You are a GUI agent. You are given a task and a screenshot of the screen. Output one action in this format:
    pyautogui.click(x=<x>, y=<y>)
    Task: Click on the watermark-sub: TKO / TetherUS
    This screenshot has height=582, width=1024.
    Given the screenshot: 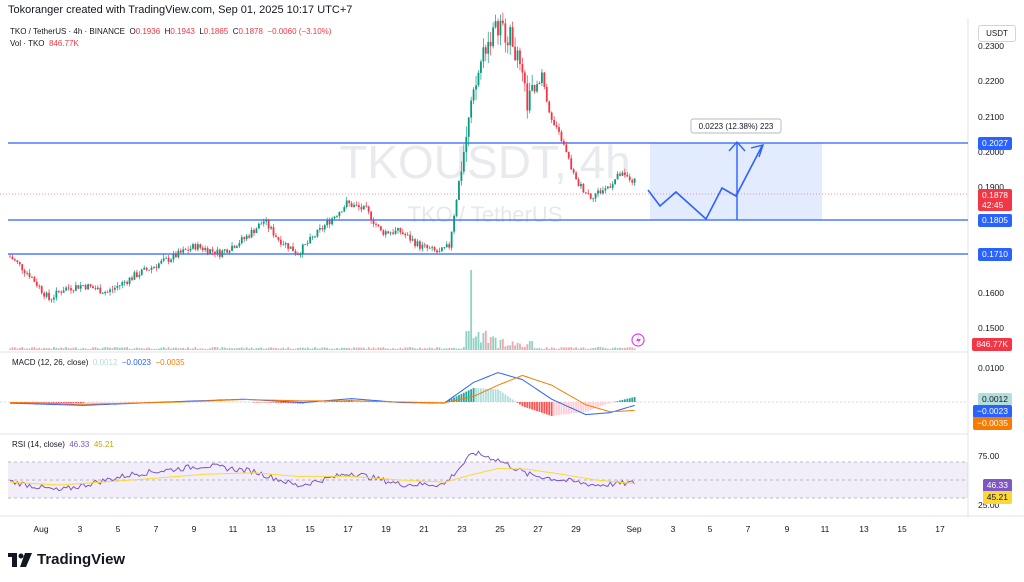 What is the action you would take?
    pyautogui.click(x=485, y=214)
    